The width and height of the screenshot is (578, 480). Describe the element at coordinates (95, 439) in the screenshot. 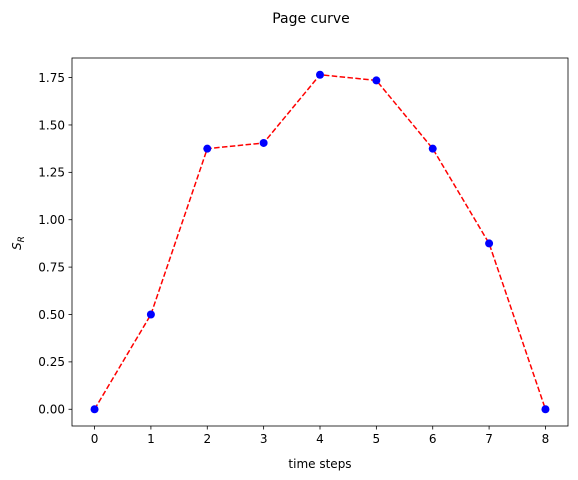

I see `x-tick-label: 0` at that location.